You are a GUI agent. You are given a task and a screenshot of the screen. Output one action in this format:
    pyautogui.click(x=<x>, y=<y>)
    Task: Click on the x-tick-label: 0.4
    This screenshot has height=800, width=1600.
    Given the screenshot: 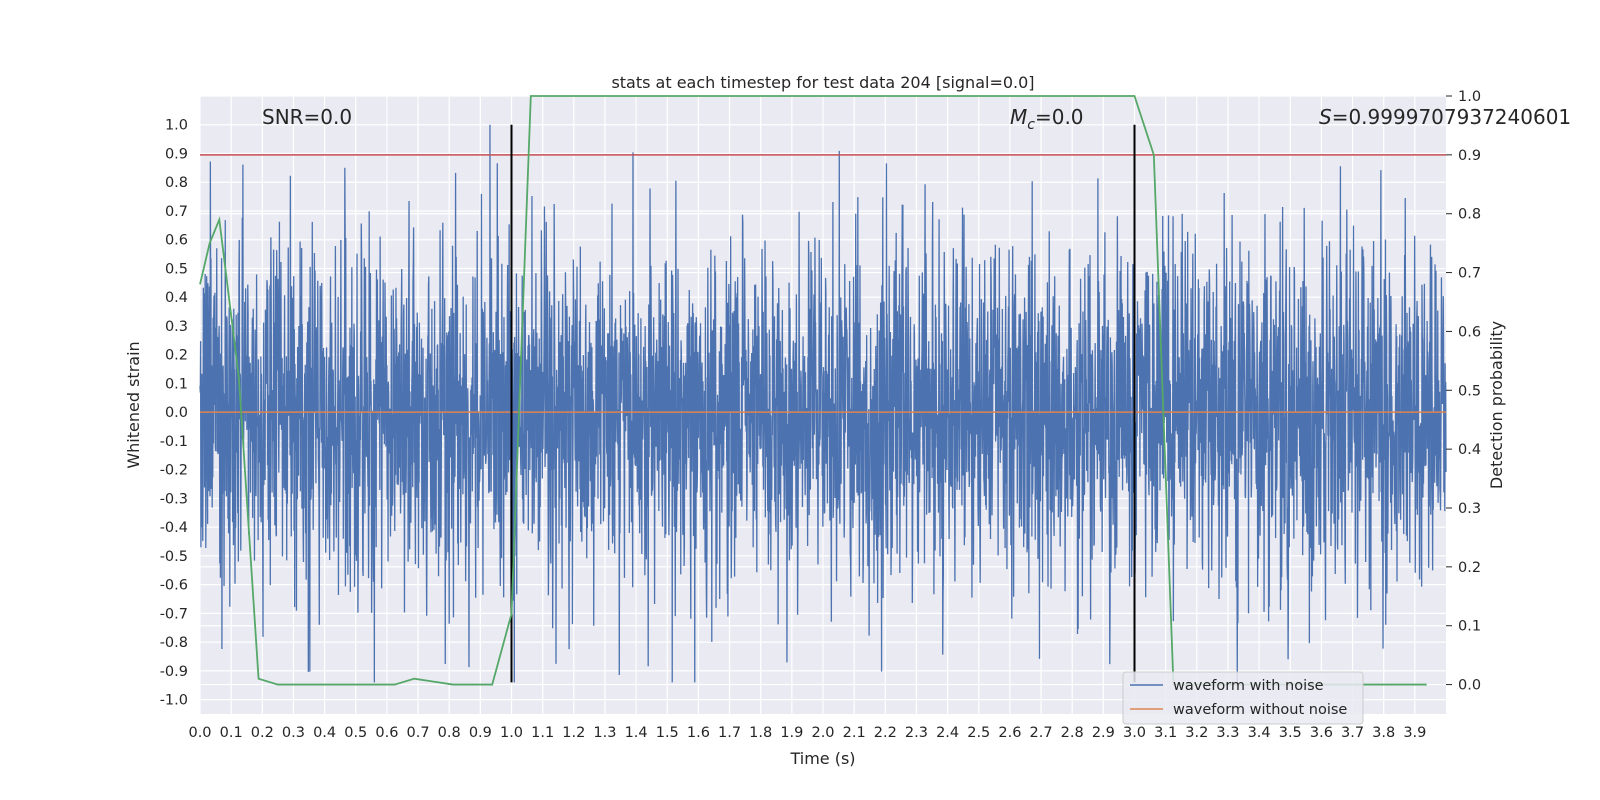 What is the action you would take?
    pyautogui.click(x=324, y=733)
    